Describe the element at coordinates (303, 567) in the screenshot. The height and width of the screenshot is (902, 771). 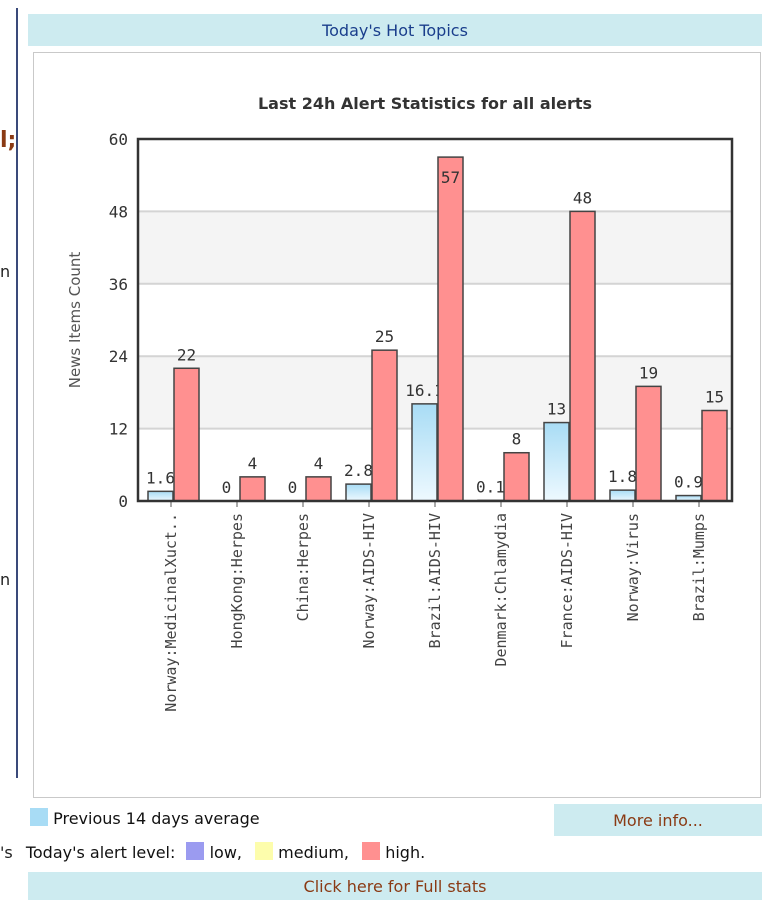
I see `x-tick-label: China:Herpes` at that location.